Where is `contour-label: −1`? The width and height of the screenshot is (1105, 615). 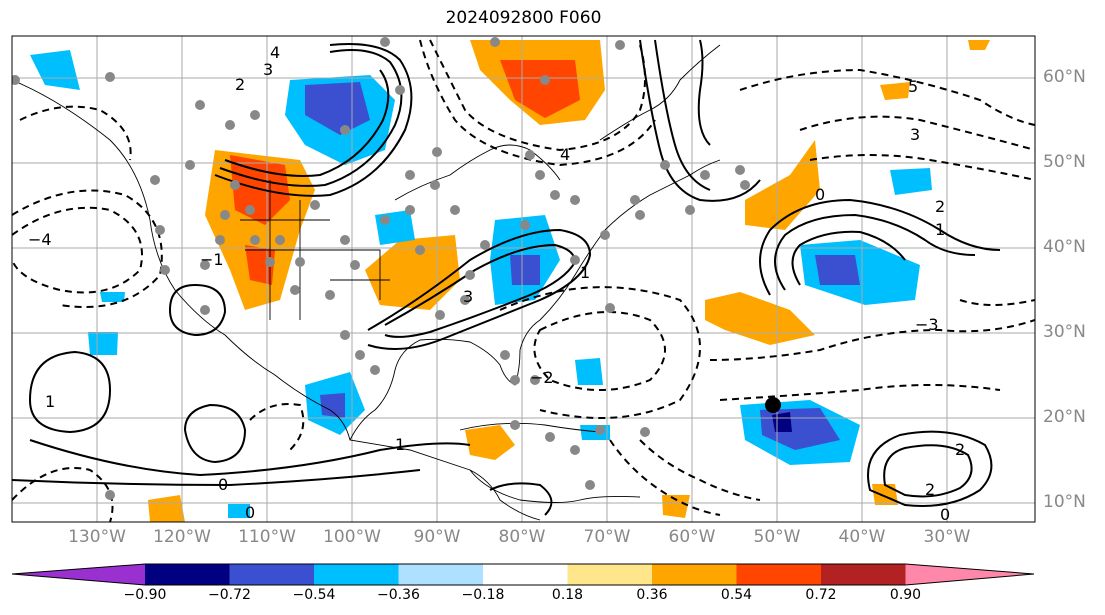 contour-label: −1 is located at coordinates (212, 259).